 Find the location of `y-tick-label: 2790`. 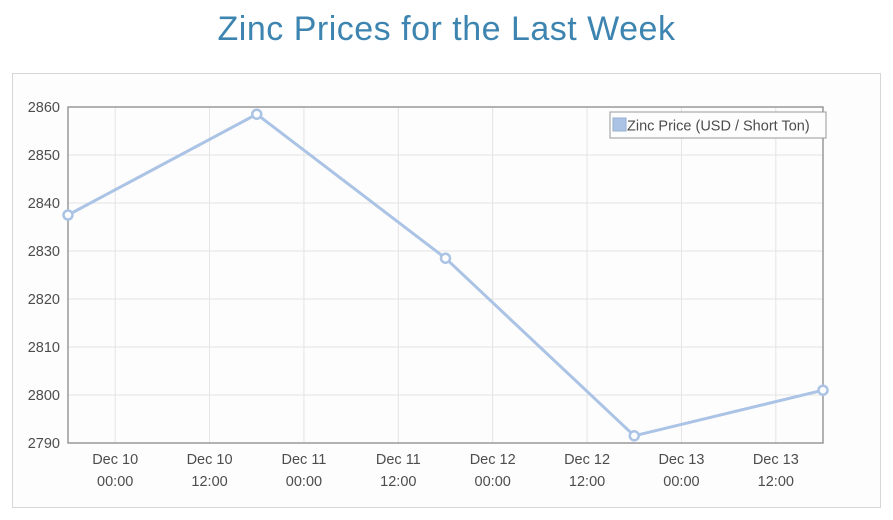

y-tick-label: 2790 is located at coordinates (44, 444).